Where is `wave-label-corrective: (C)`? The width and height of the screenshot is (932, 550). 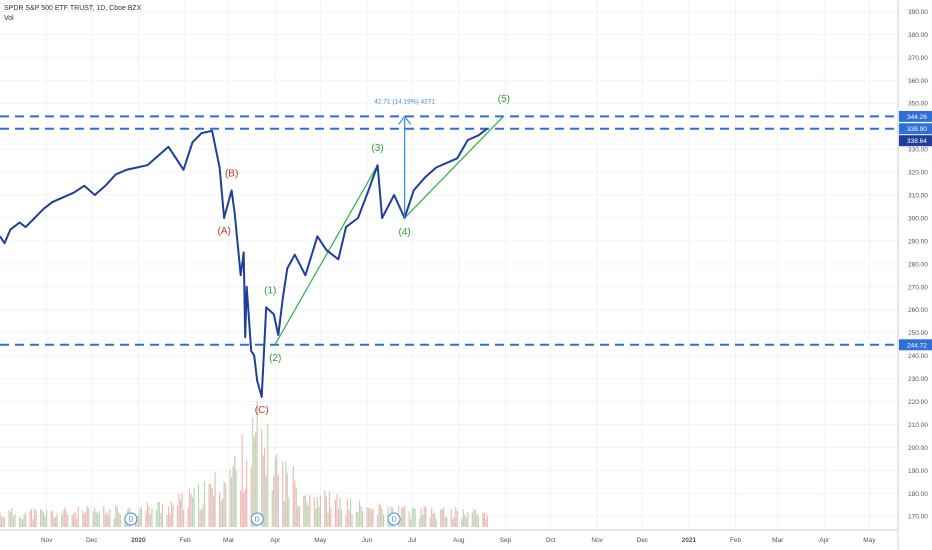
wave-label-corrective: (C) is located at coordinates (262, 410).